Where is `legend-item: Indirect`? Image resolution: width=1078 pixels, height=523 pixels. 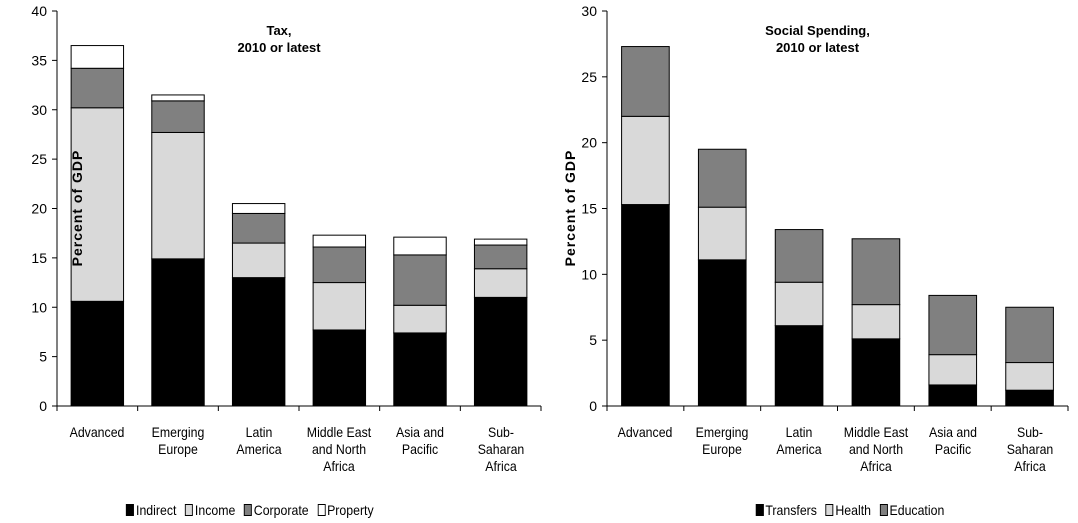 legend-item: Indirect is located at coordinates (151, 510).